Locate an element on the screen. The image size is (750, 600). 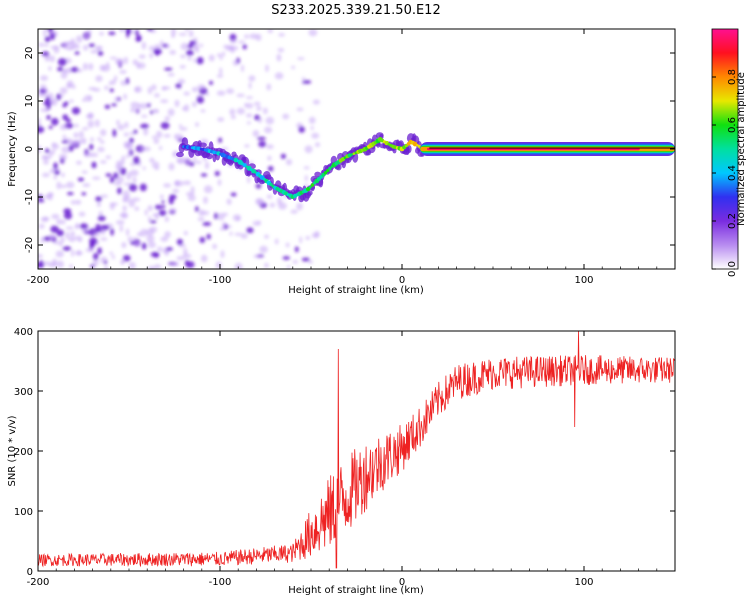
spectrogram-y-tick-label: -20 is located at coordinates (29, 245).